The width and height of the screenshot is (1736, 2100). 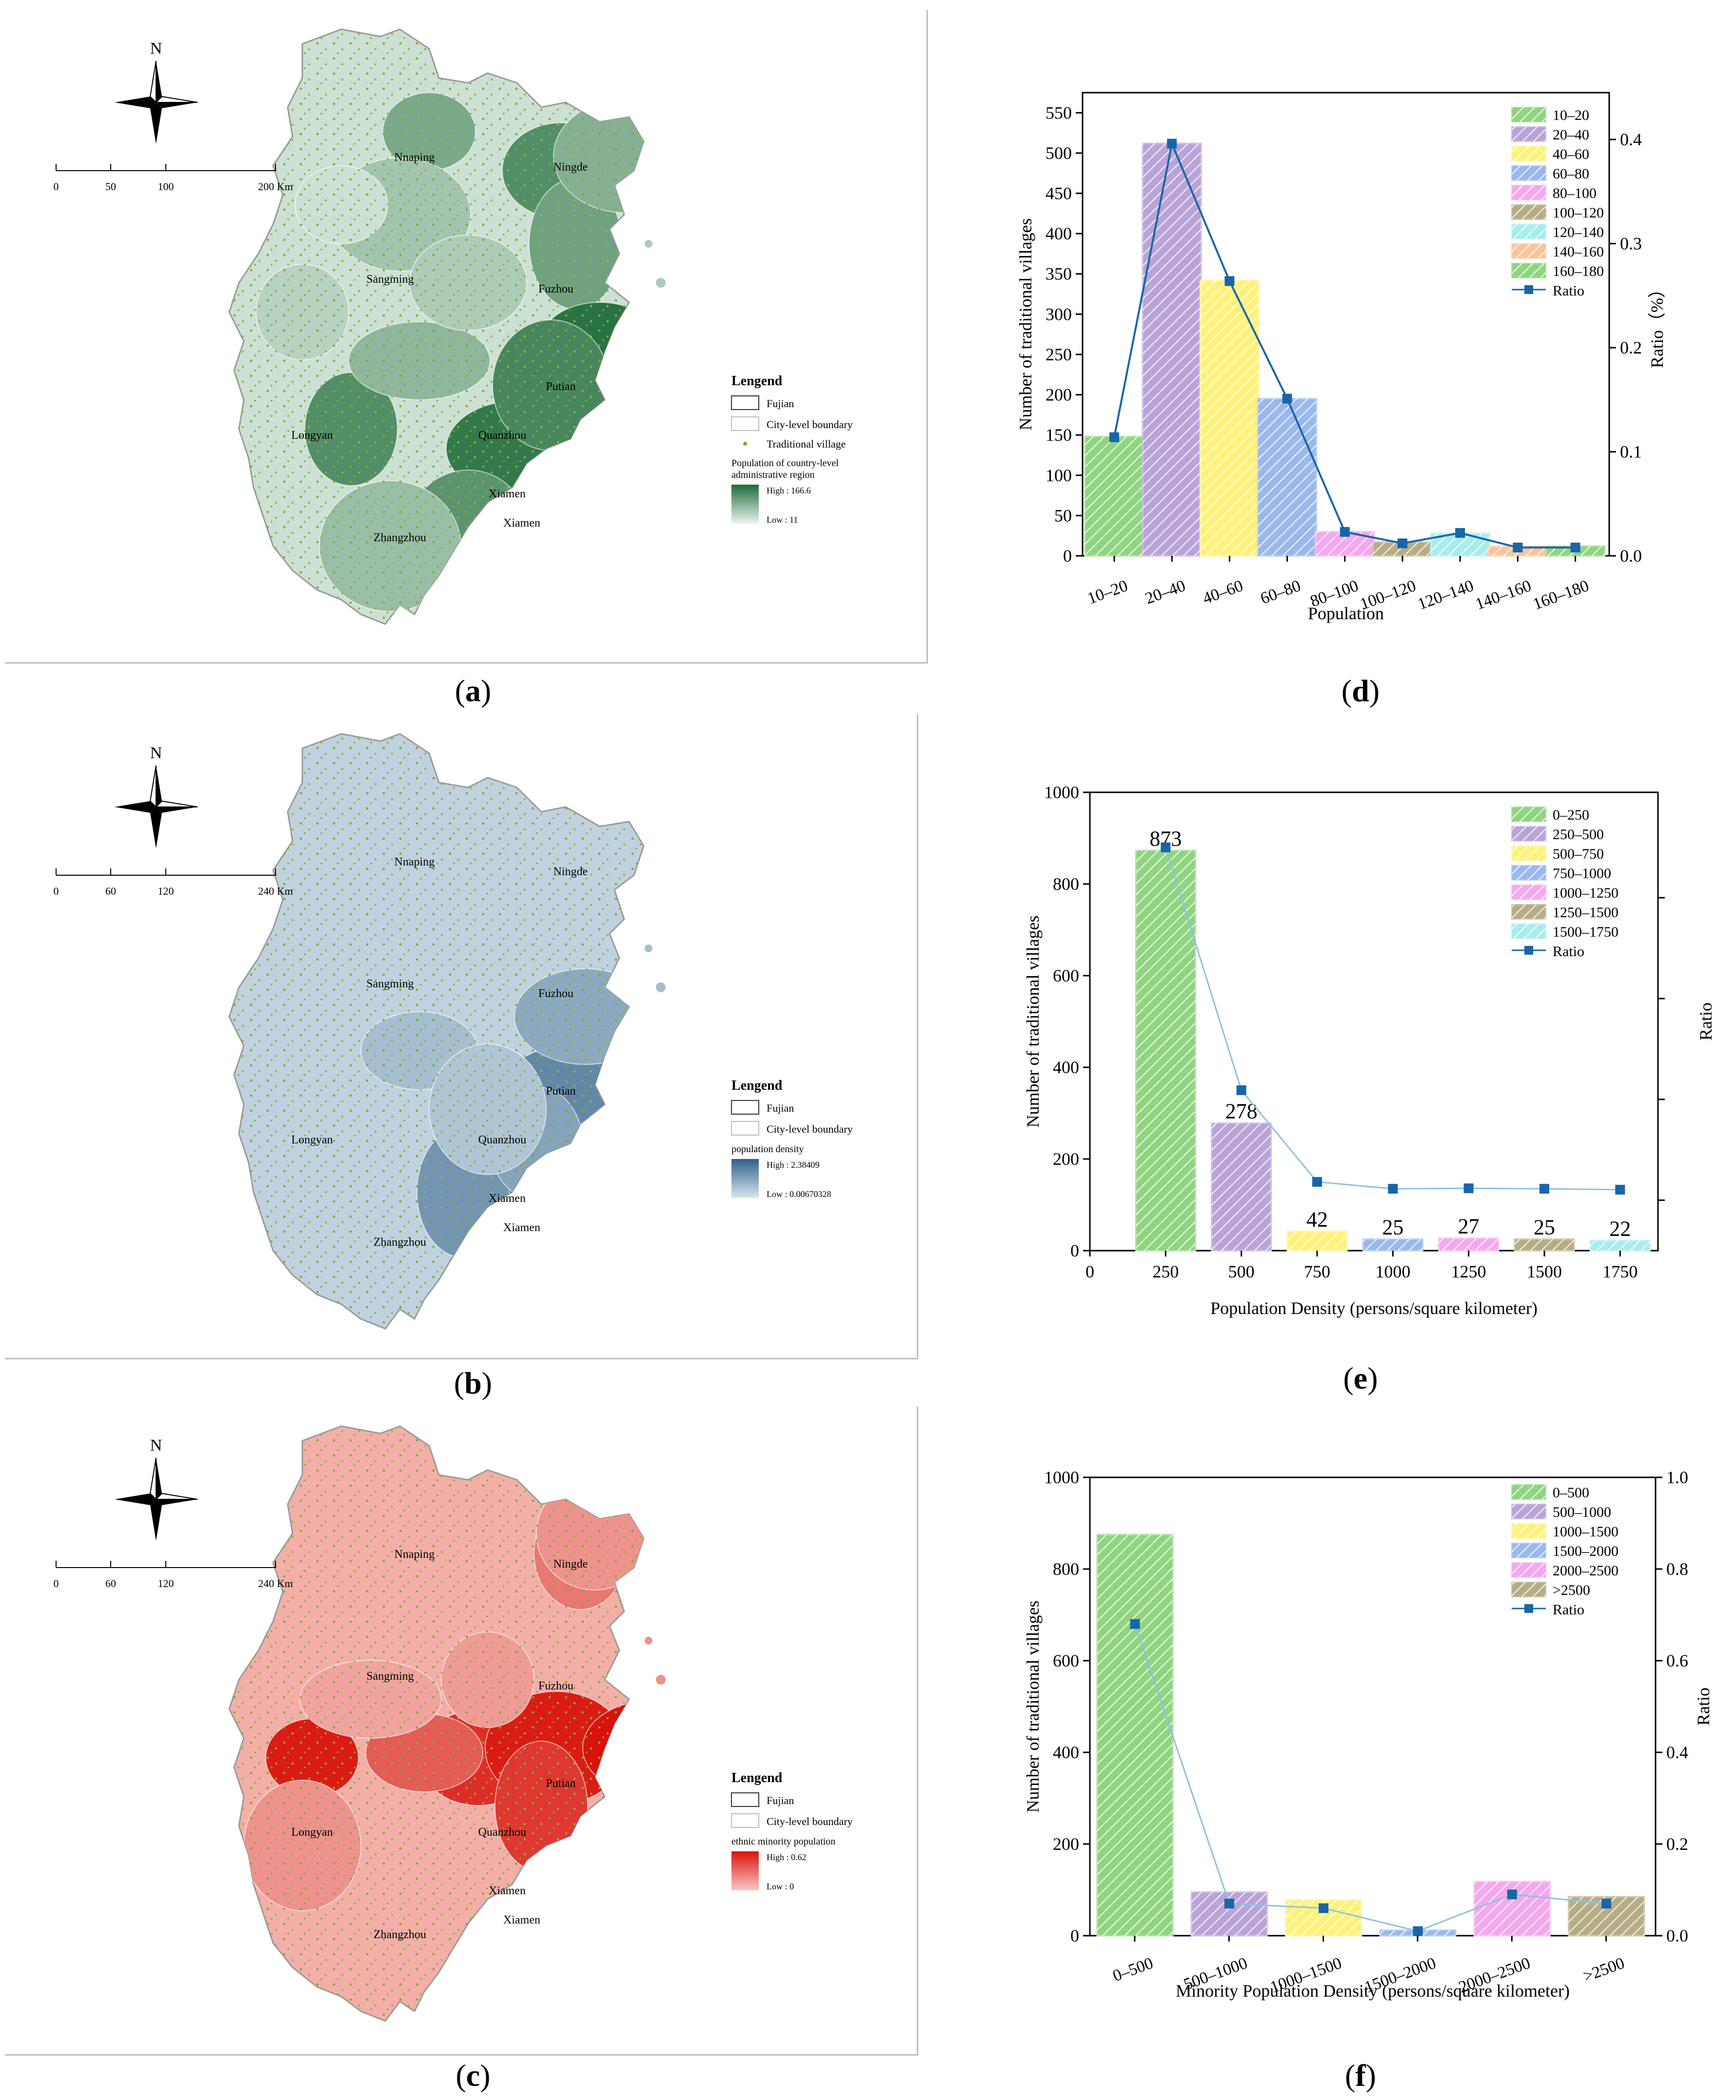 What do you see at coordinates (1067, 556) in the screenshot?
I see `y-tick-label: 0` at bounding box center [1067, 556].